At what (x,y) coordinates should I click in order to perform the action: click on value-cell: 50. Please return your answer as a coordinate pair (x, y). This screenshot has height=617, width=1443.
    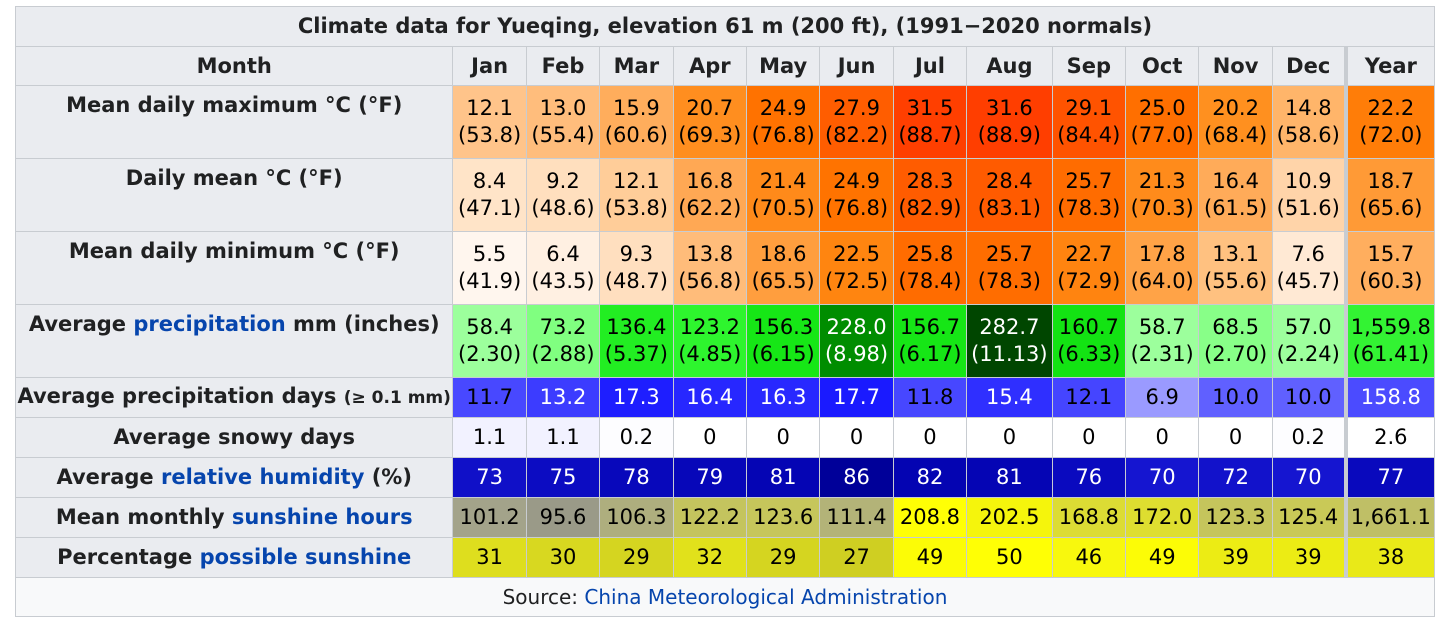
    Looking at the image, I should click on (1009, 557).